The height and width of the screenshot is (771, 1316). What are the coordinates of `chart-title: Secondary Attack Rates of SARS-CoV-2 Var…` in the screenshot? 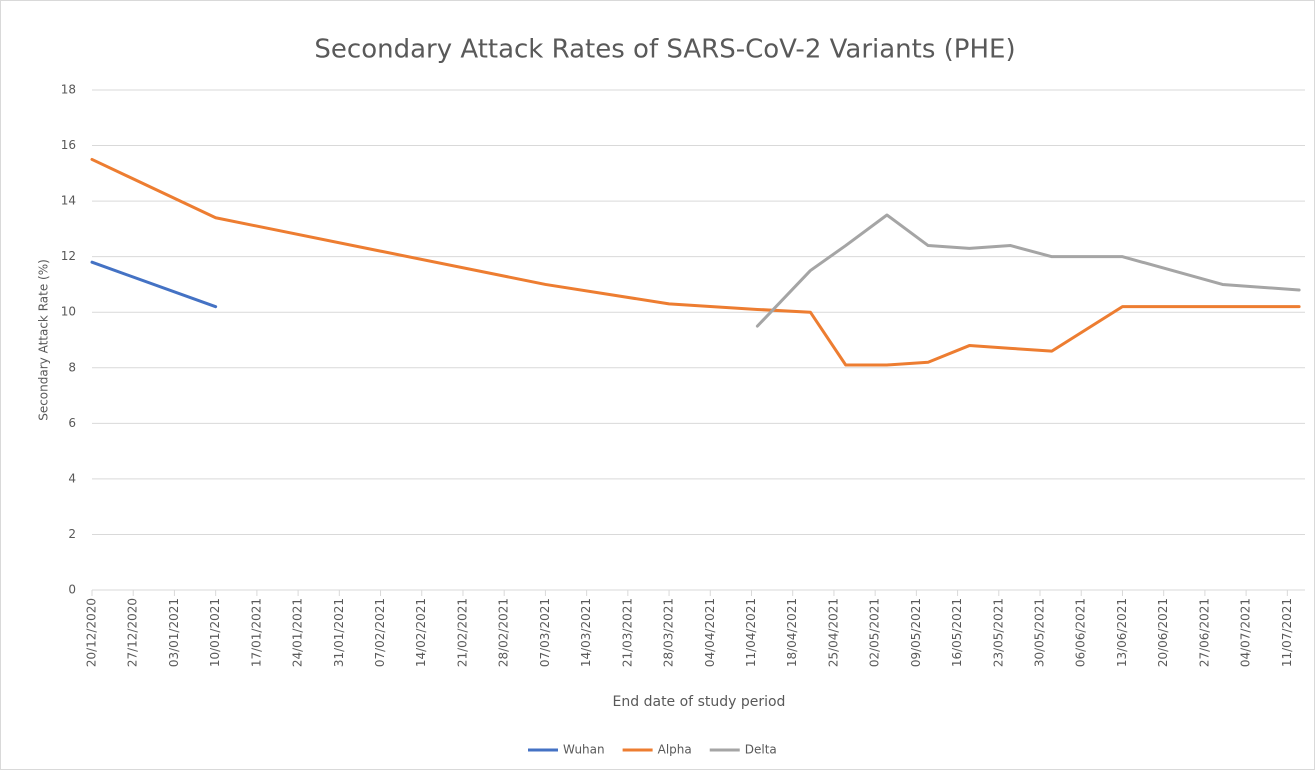 It's located at (664, 50).